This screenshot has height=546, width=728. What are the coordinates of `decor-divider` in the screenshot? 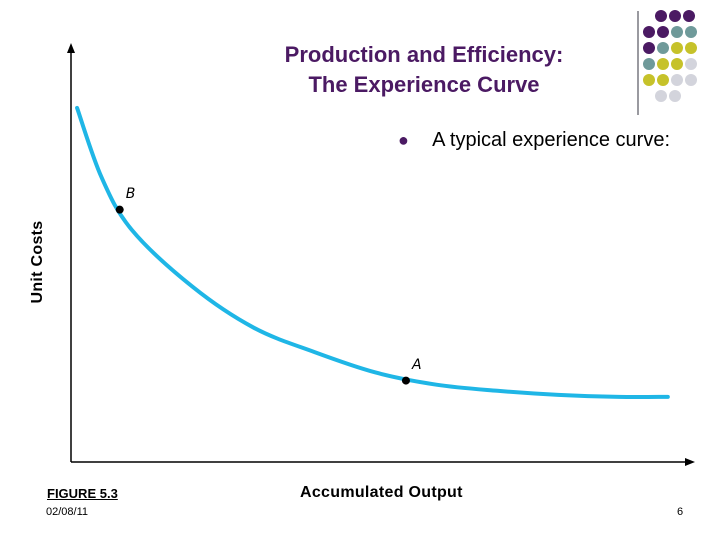 It's located at (638, 63).